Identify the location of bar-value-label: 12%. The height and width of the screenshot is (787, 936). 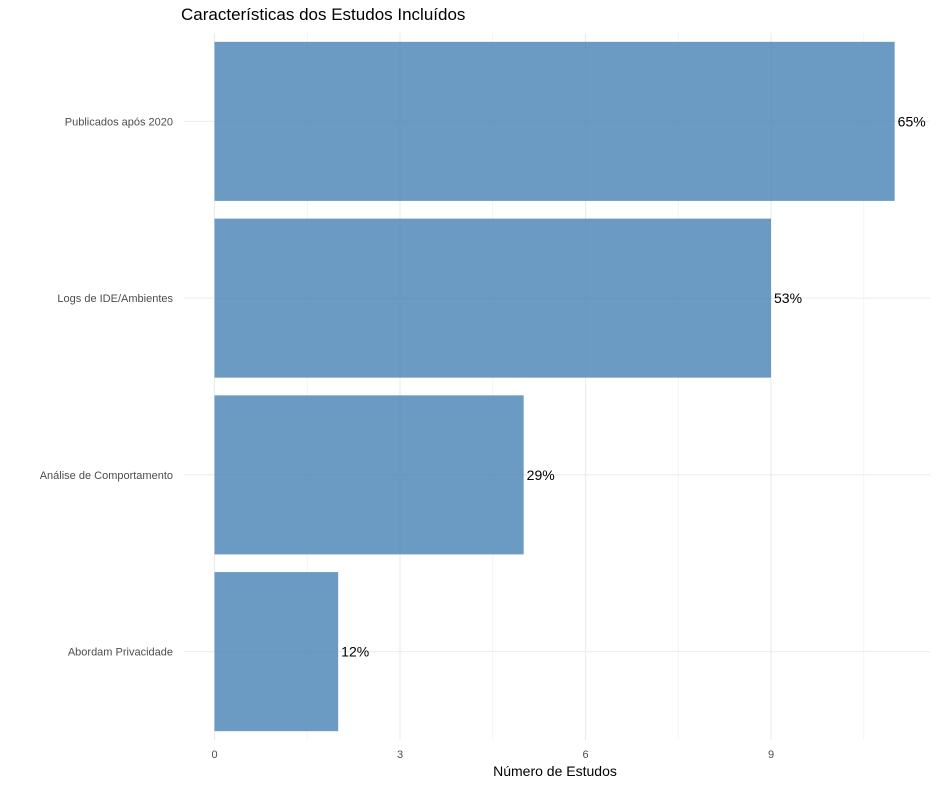
(355, 652).